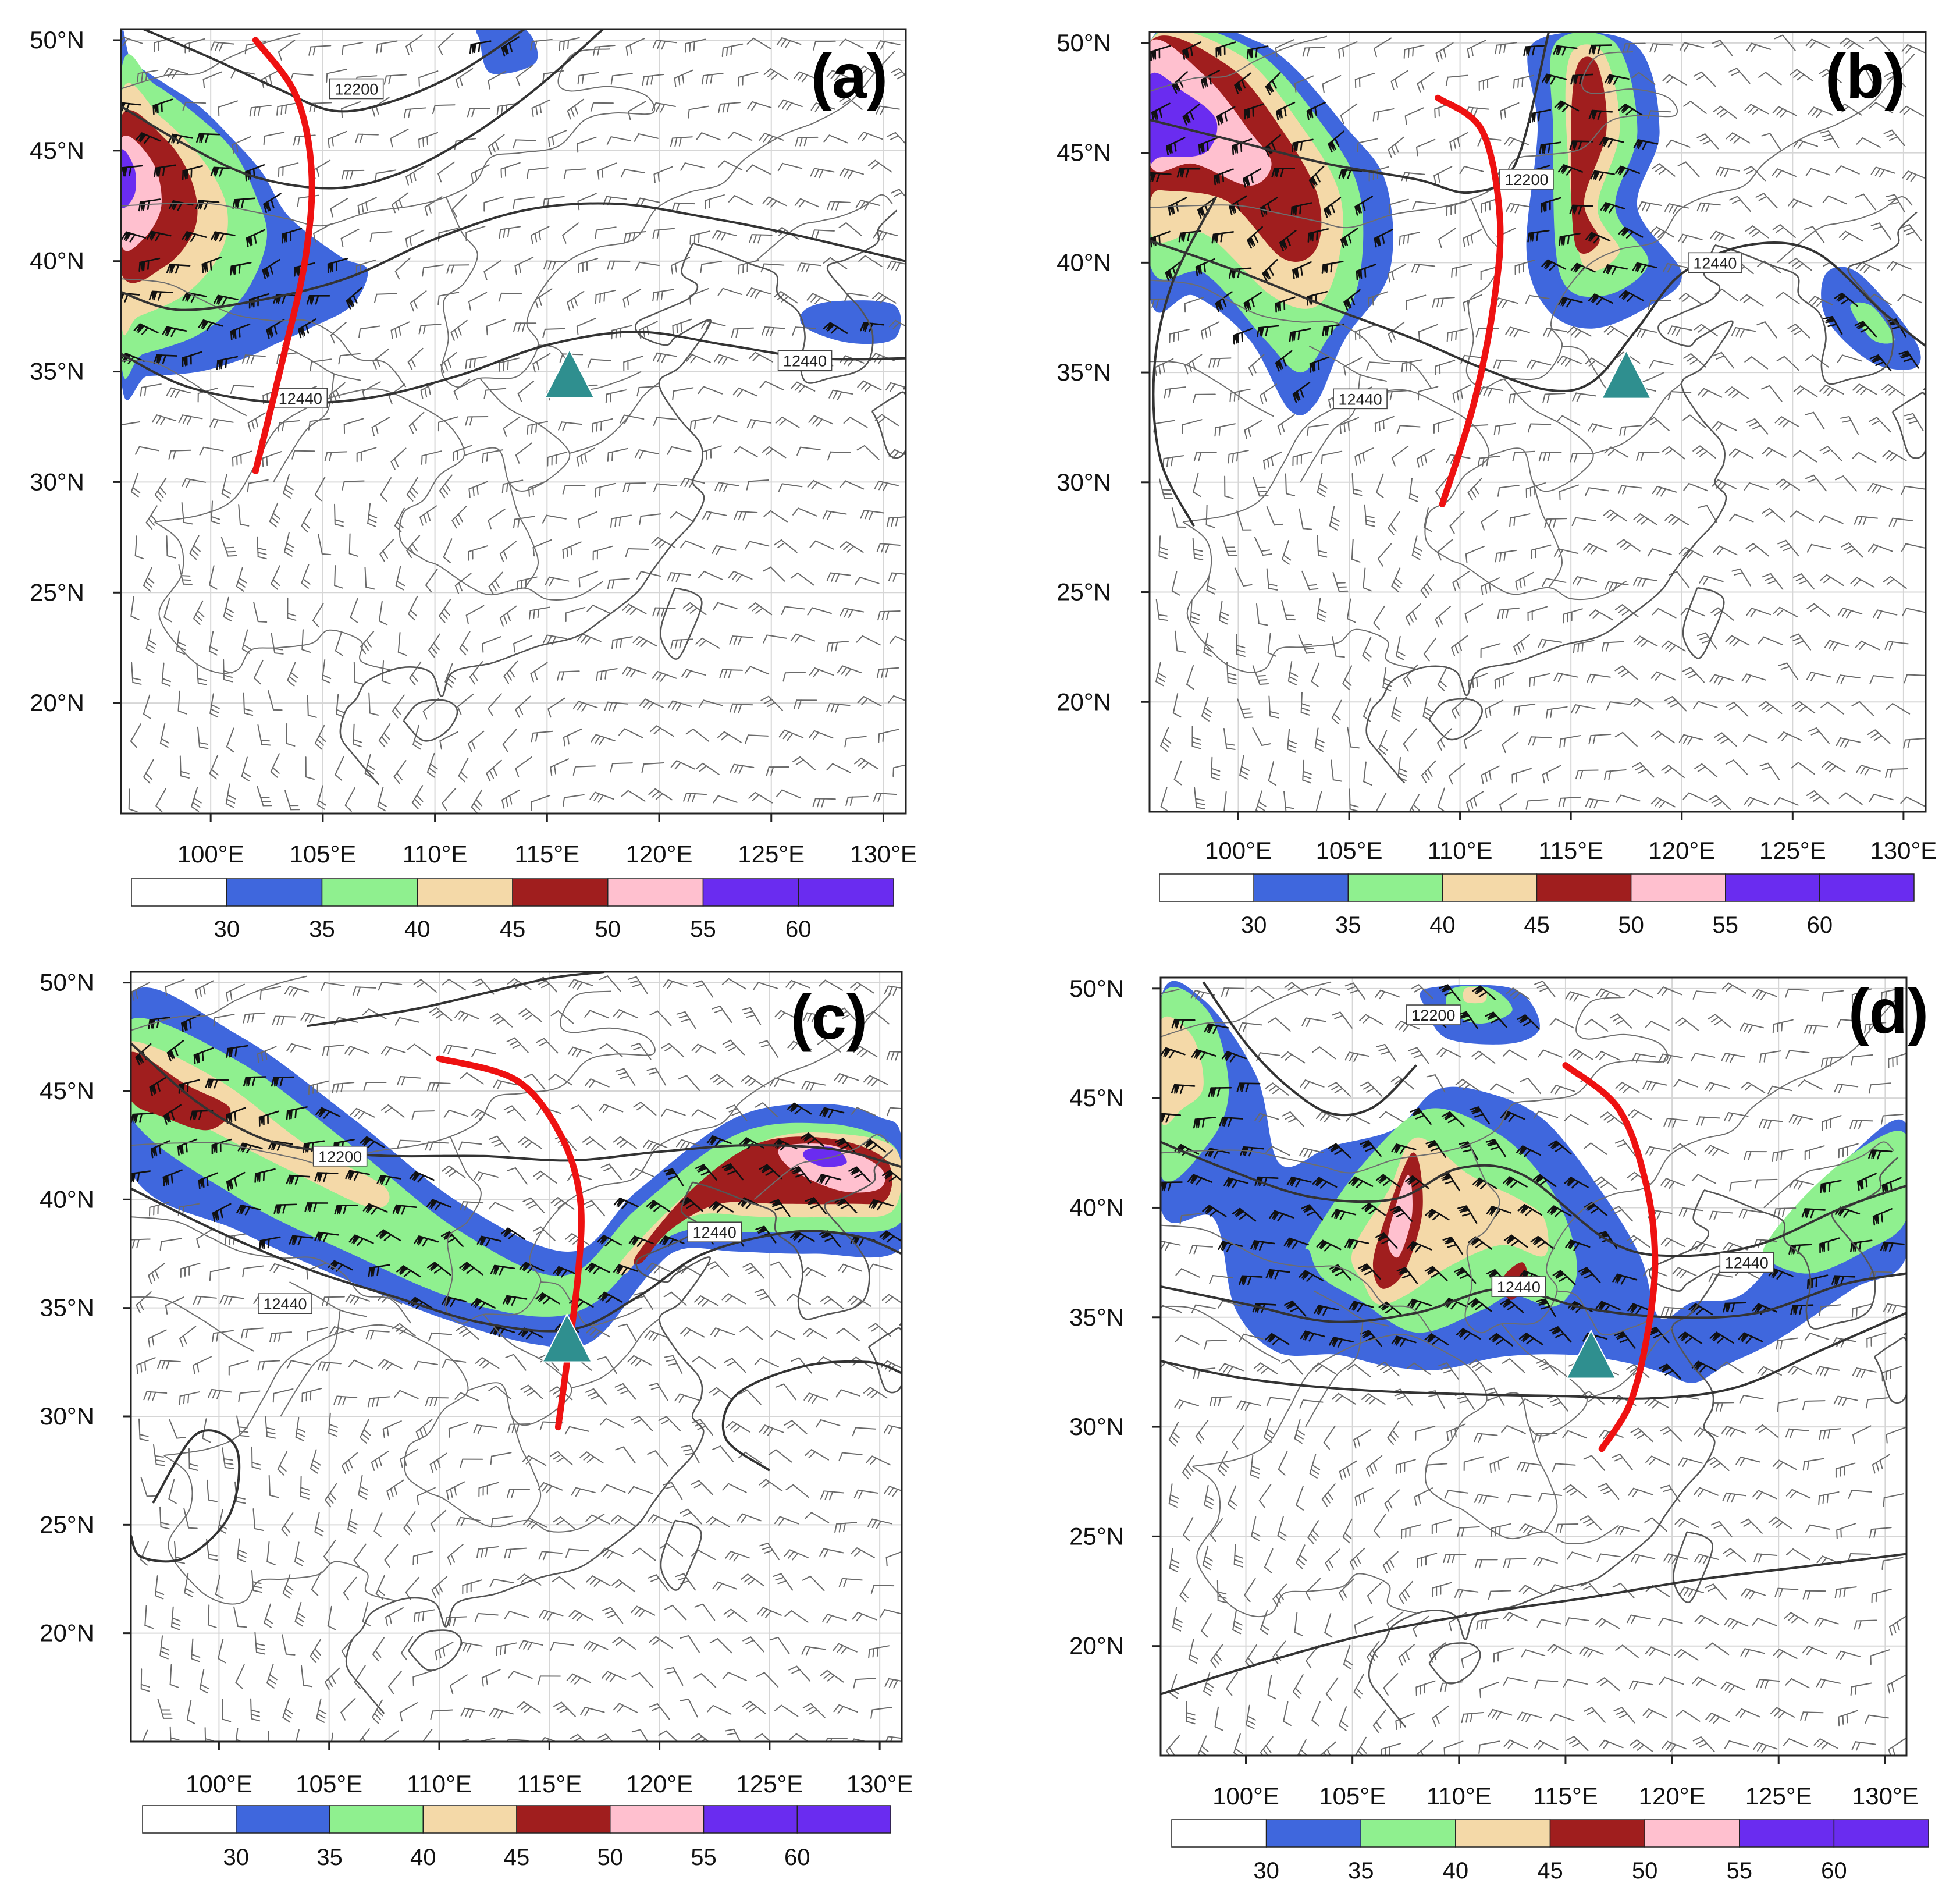 Image resolution: width=1960 pixels, height=1897 pixels. What do you see at coordinates (1681, 1166) in the screenshot?
I see `border-line` at bounding box center [1681, 1166].